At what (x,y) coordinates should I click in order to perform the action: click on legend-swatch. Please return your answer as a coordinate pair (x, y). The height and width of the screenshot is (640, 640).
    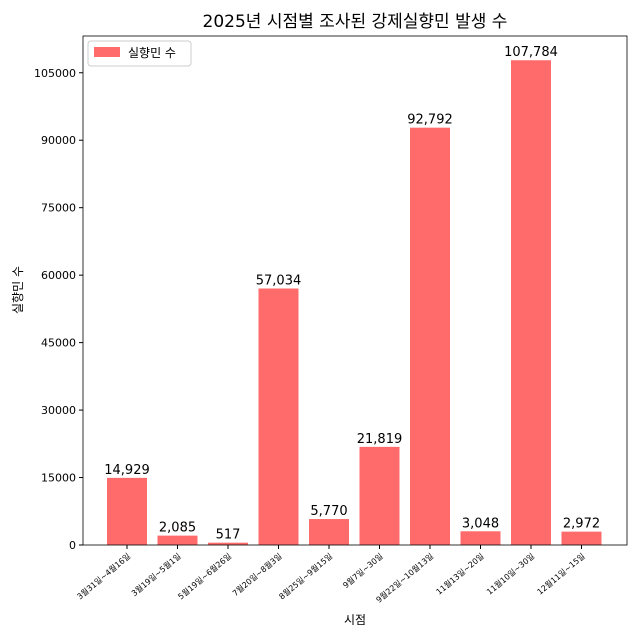
    Looking at the image, I should click on (107, 52).